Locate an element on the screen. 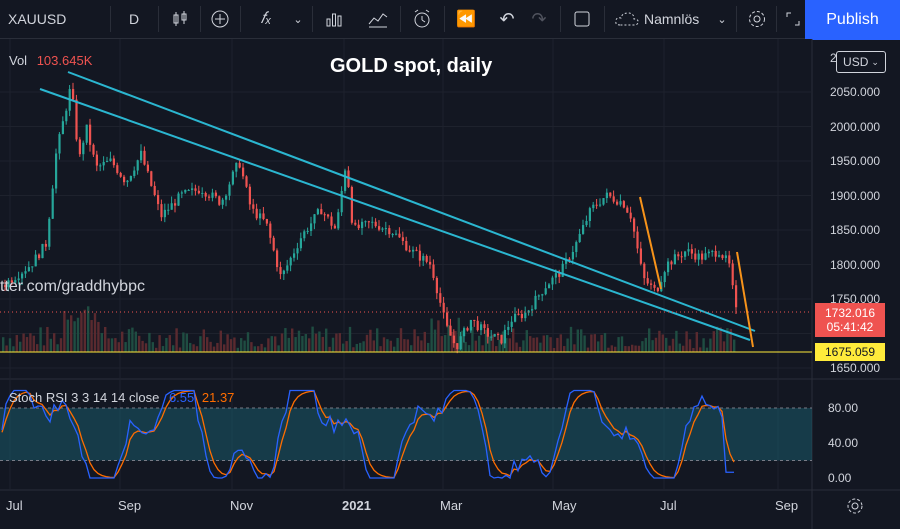 The image size is (900, 529). expand-icon is located at coordinates (793, 19).